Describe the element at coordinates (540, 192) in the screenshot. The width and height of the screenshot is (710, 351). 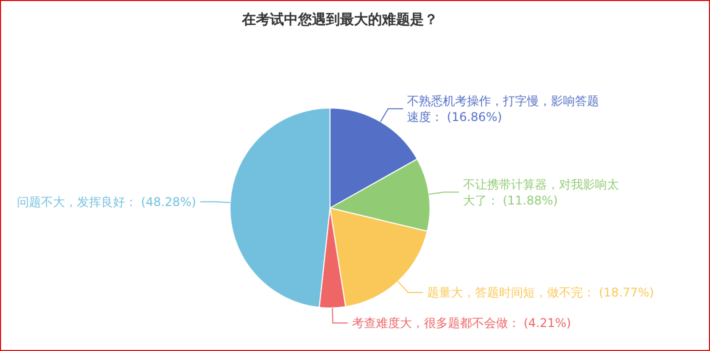
I see `slice-label: 不让携带计算器，对我影响太大了： (11.88%)` at that location.